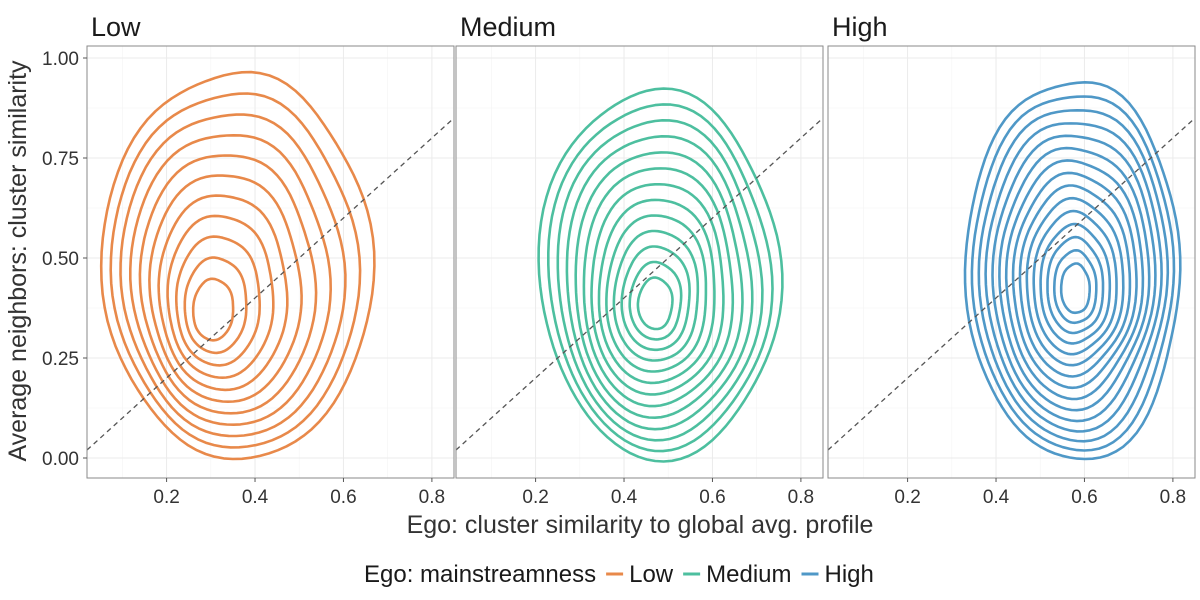 This screenshot has height=600, width=1200. I want to click on contour-series-high, so click(1072, 271).